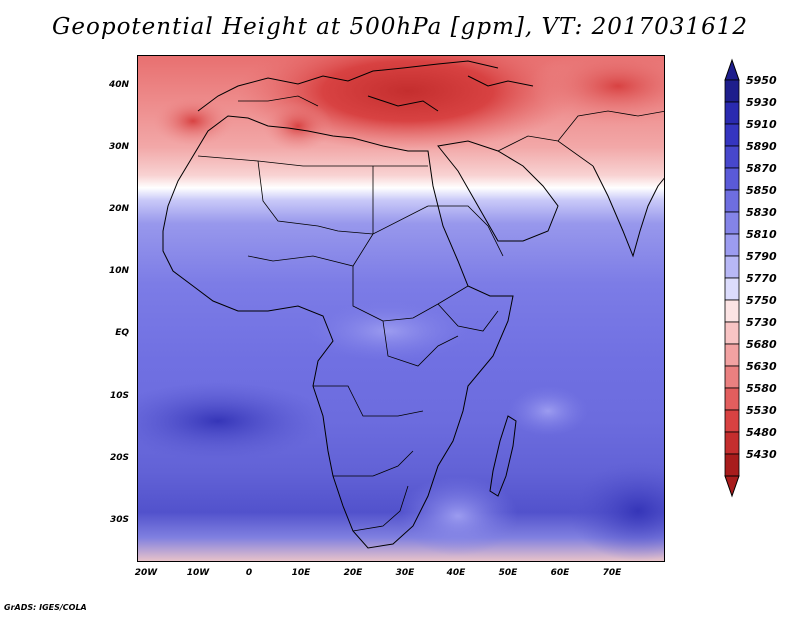 This screenshot has width=800, height=618. What do you see at coordinates (118, 209) in the screenshot?
I see `lat-label-20n: 20N` at bounding box center [118, 209].